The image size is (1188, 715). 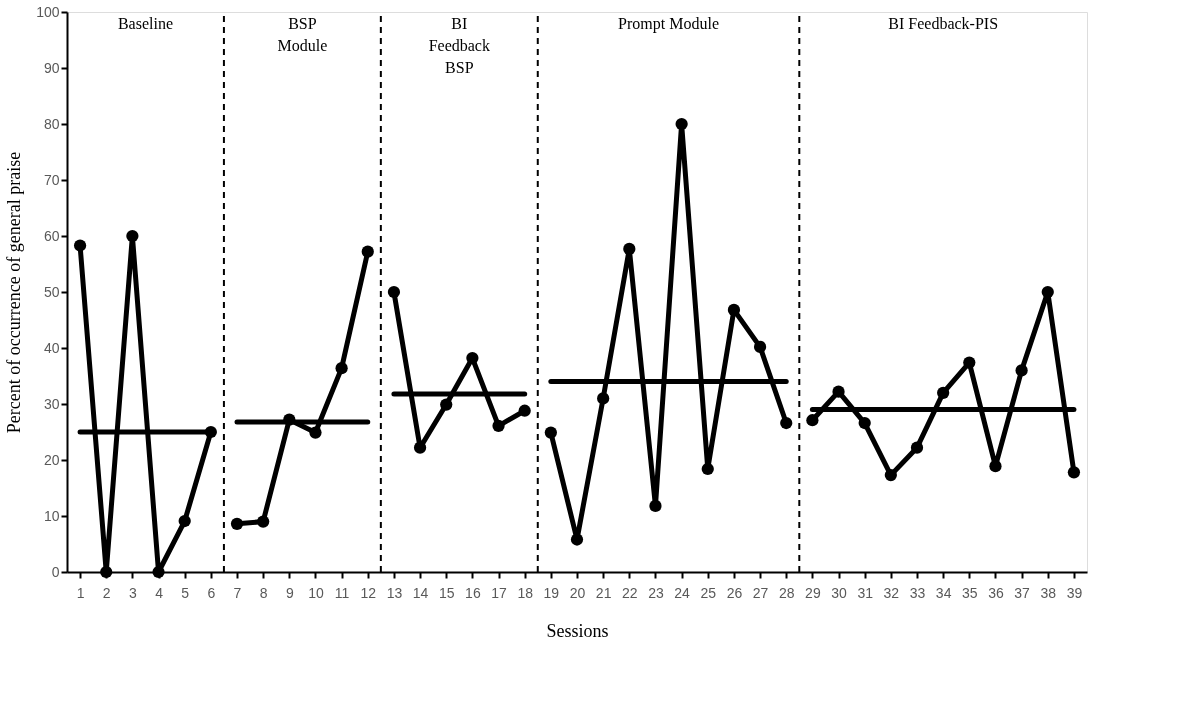 What do you see at coordinates (891, 592) in the screenshot?
I see `x-tick-label: 32` at bounding box center [891, 592].